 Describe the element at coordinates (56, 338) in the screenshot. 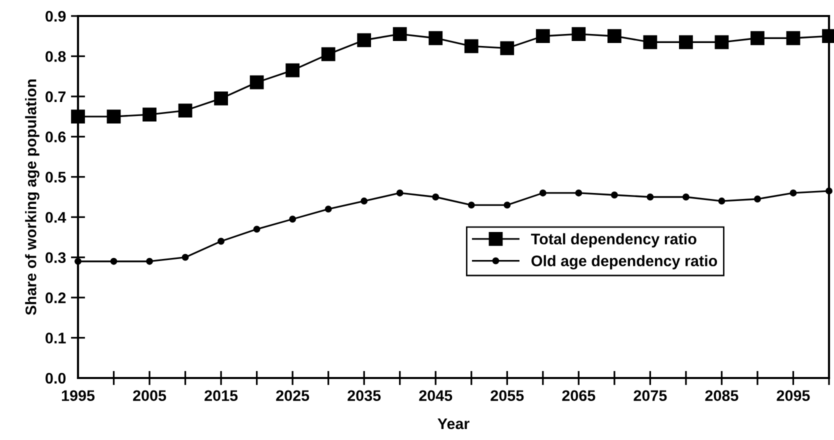

I see `y-tick-label: 0.1` at that location.